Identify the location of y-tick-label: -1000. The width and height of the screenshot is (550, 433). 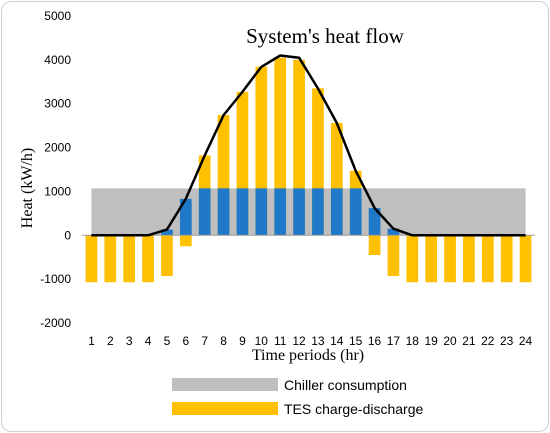
(55, 279).